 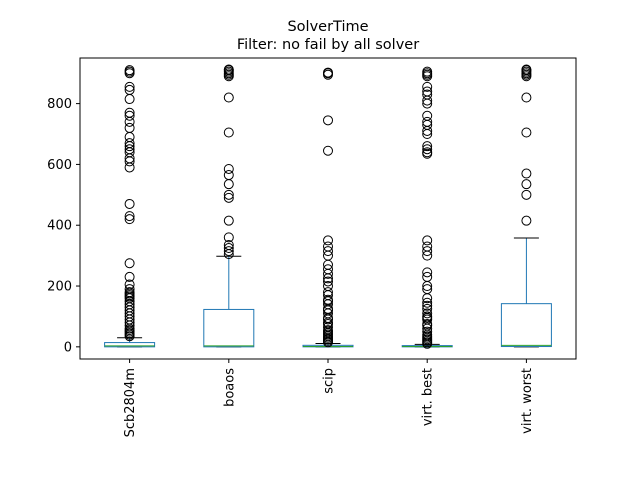 I want to click on x-tick-label: virt. best, so click(x=428, y=397).